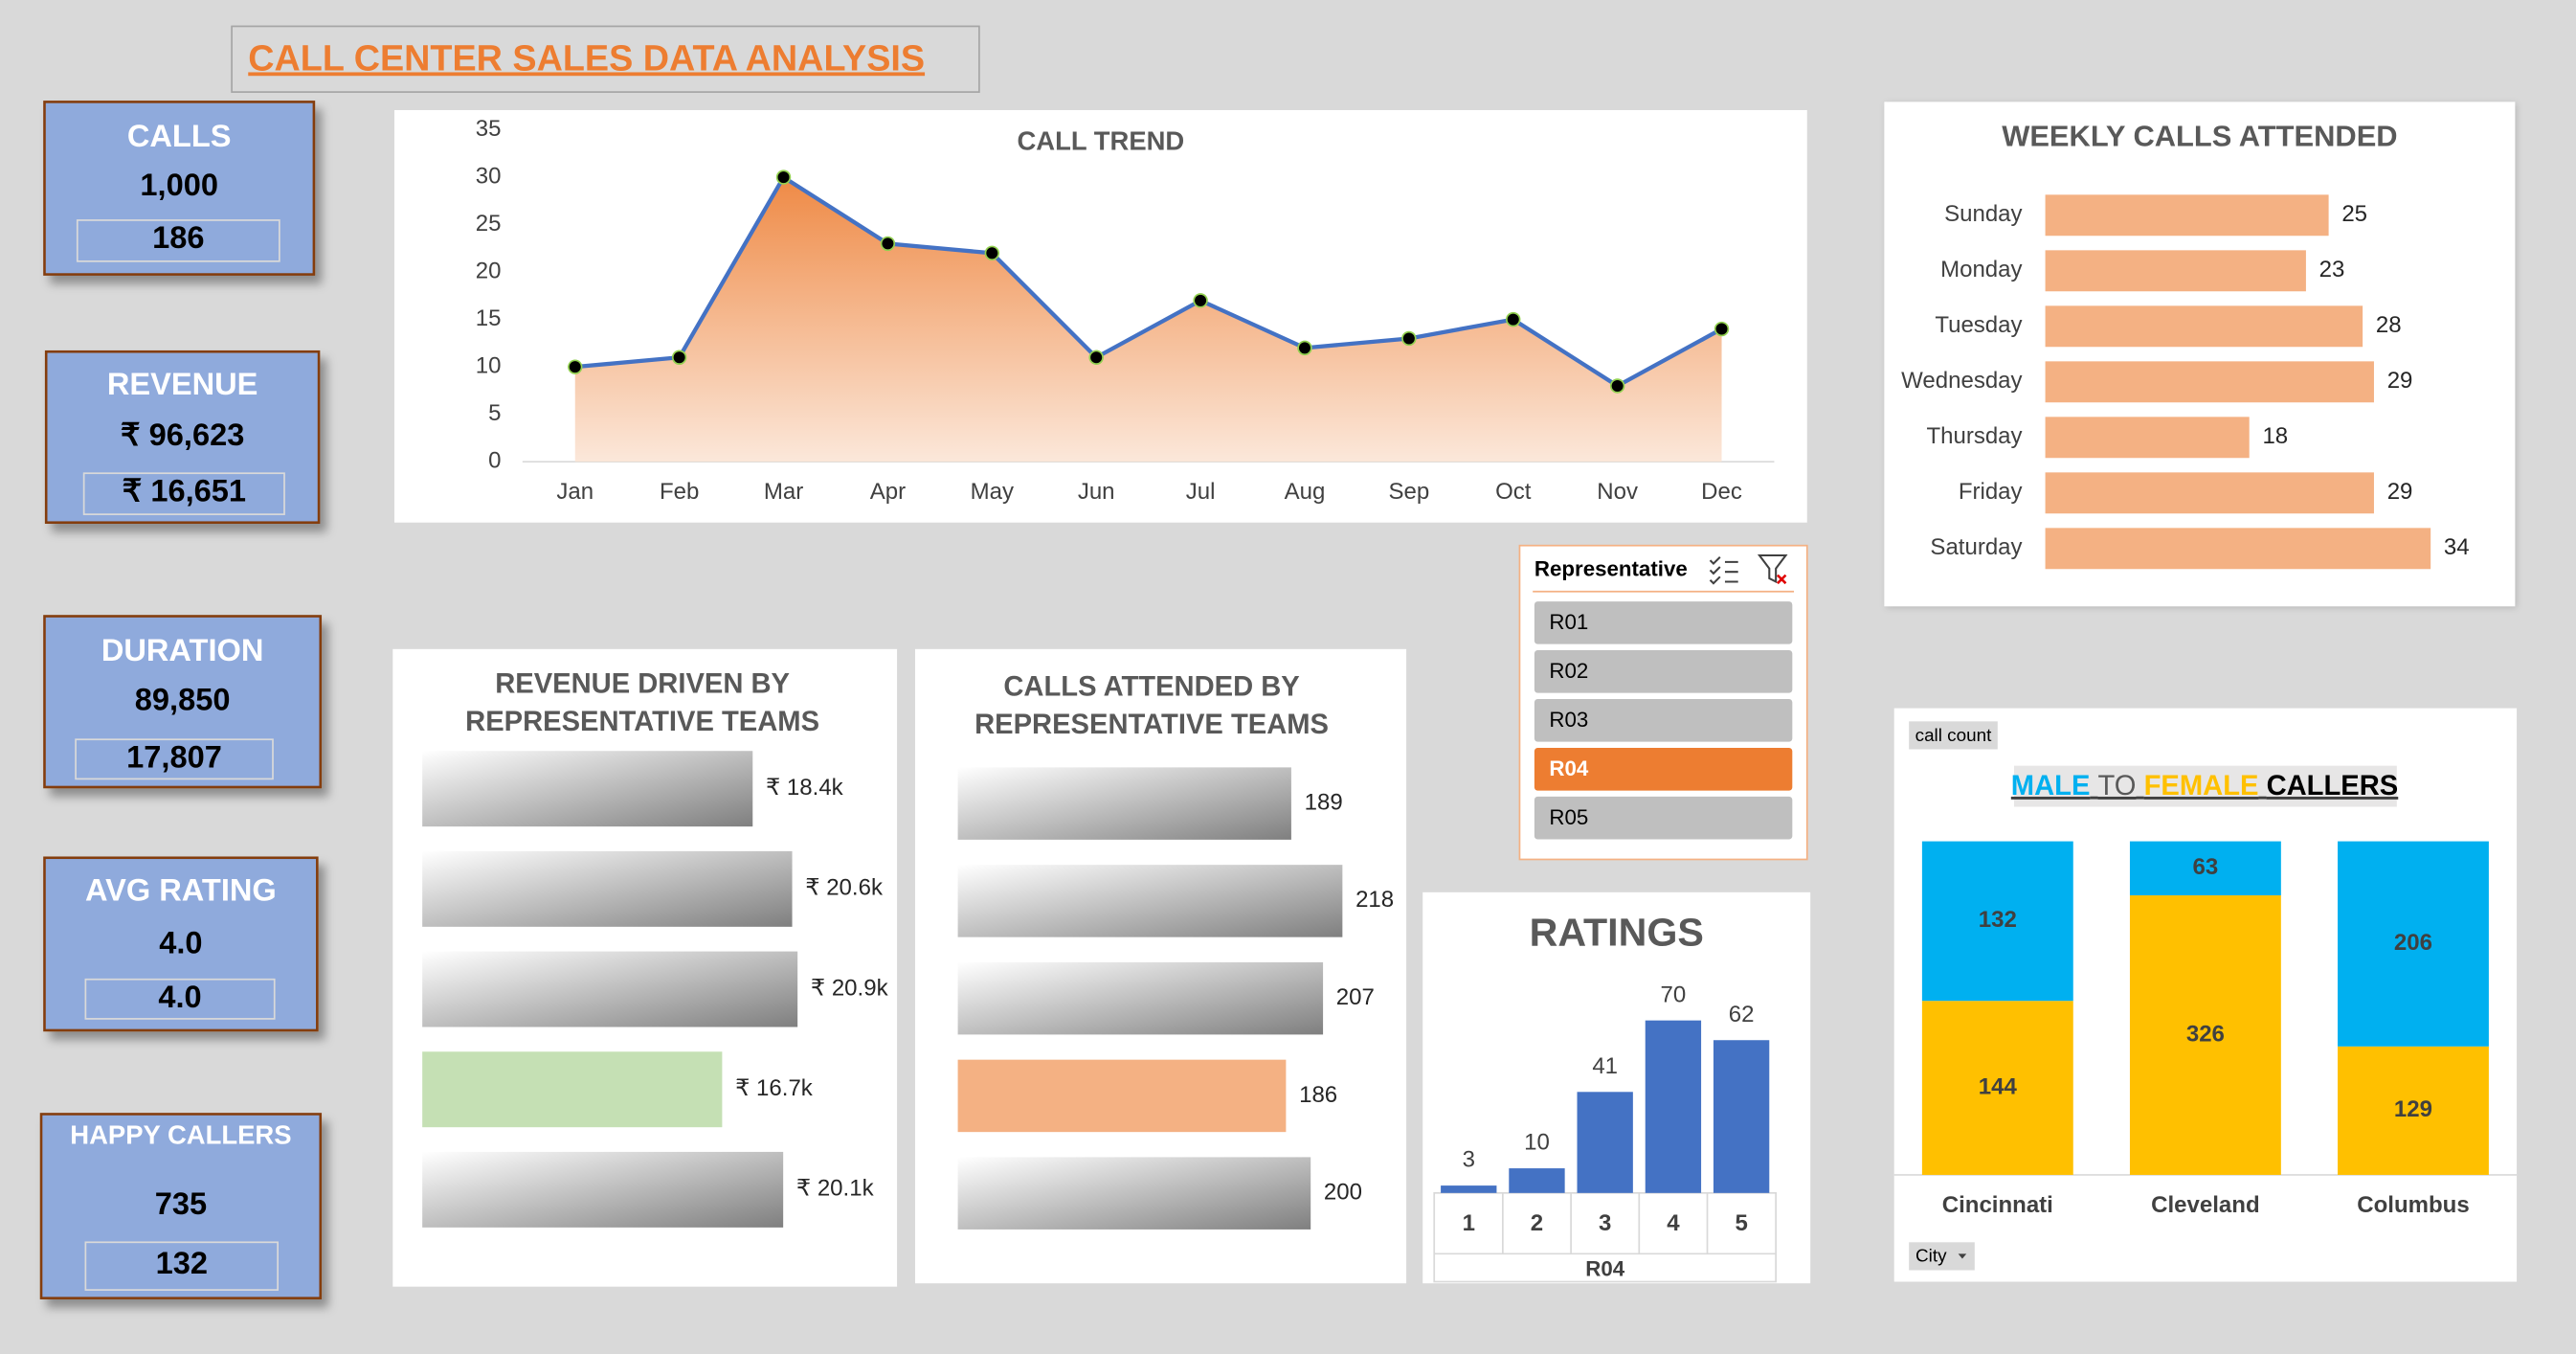 This screenshot has width=2576, height=1354. I want to click on data-label: 63, so click(2206, 867).